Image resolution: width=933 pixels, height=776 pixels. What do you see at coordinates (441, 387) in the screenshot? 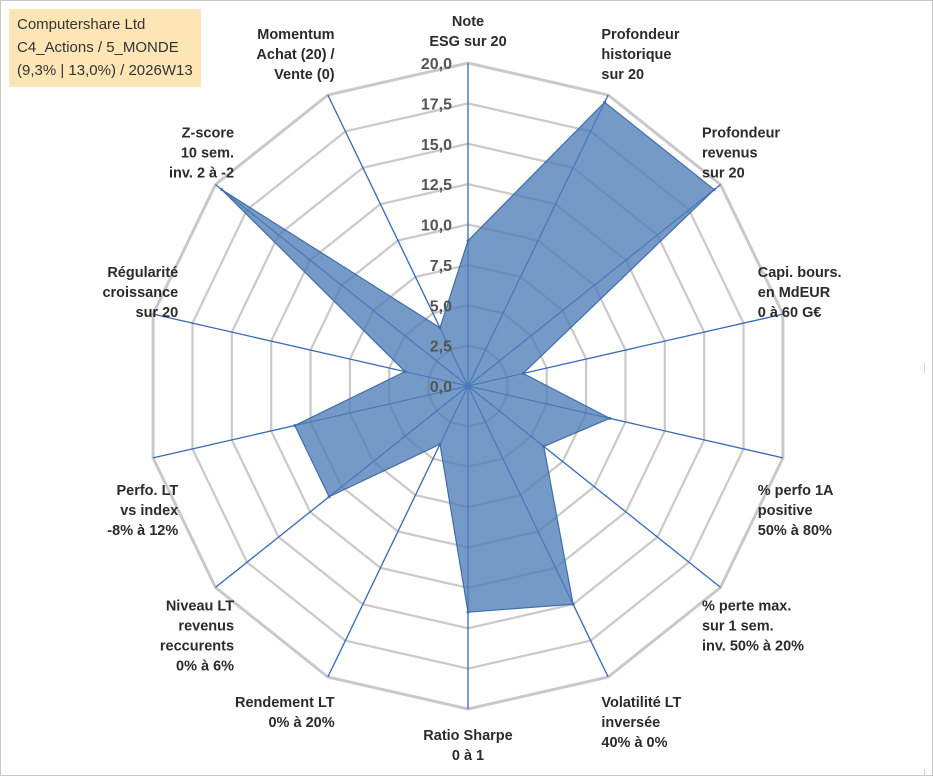
I see `tick-label: 0,0` at bounding box center [441, 387].